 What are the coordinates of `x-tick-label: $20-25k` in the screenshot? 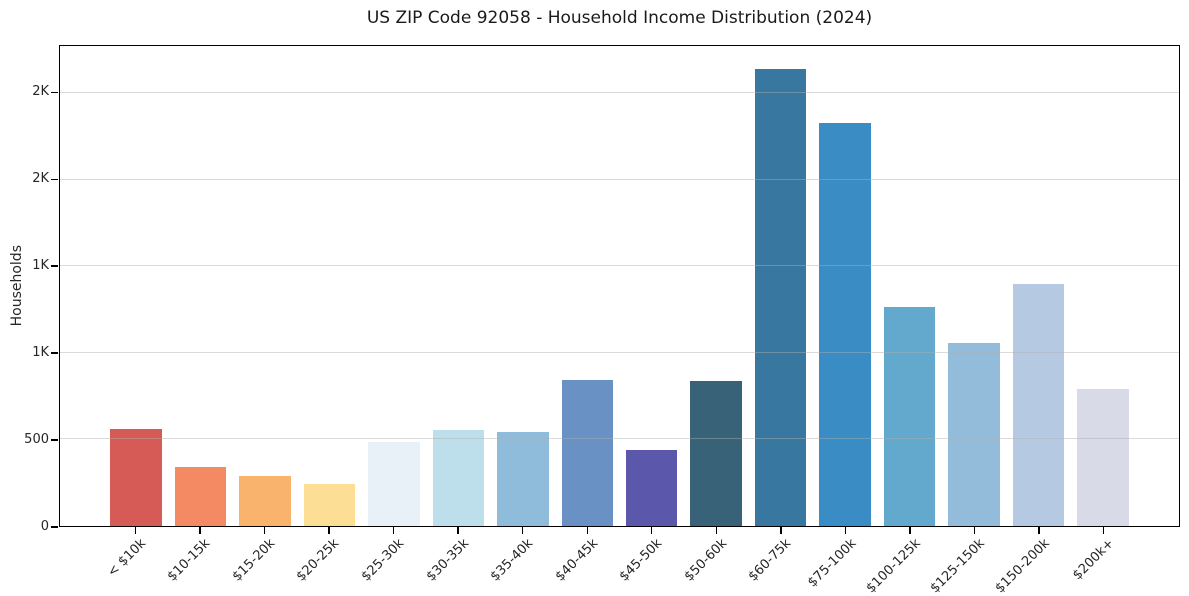 It's located at (318, 560).